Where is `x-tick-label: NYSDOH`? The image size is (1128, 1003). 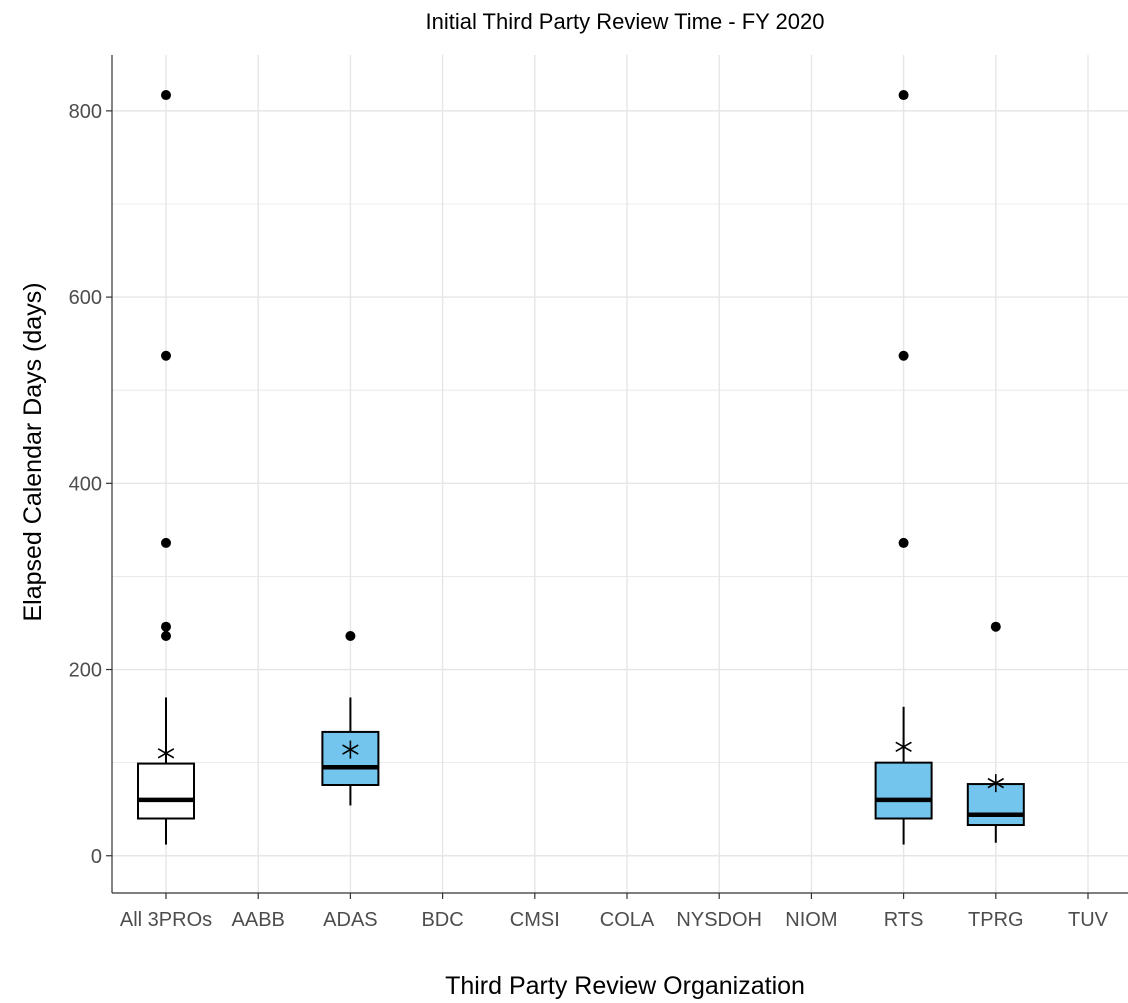
x-tick-label: NYSDOH is located at coordinates (719, 920).